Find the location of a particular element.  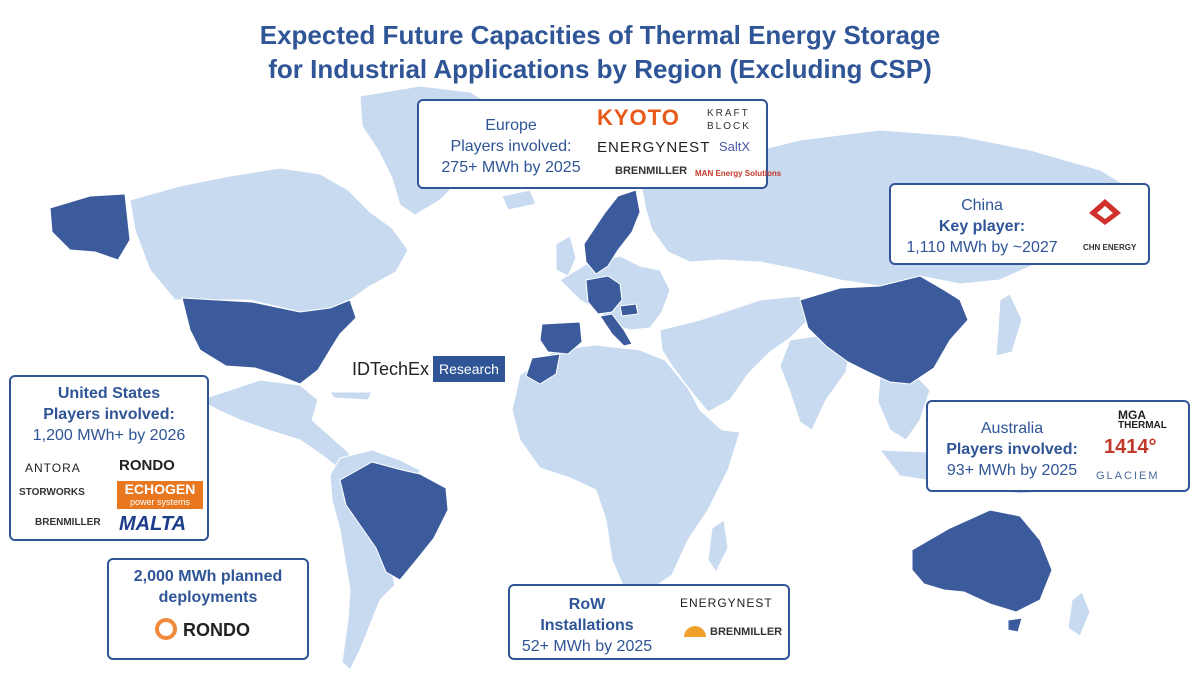

japan is located at coordinates (1009, 325).